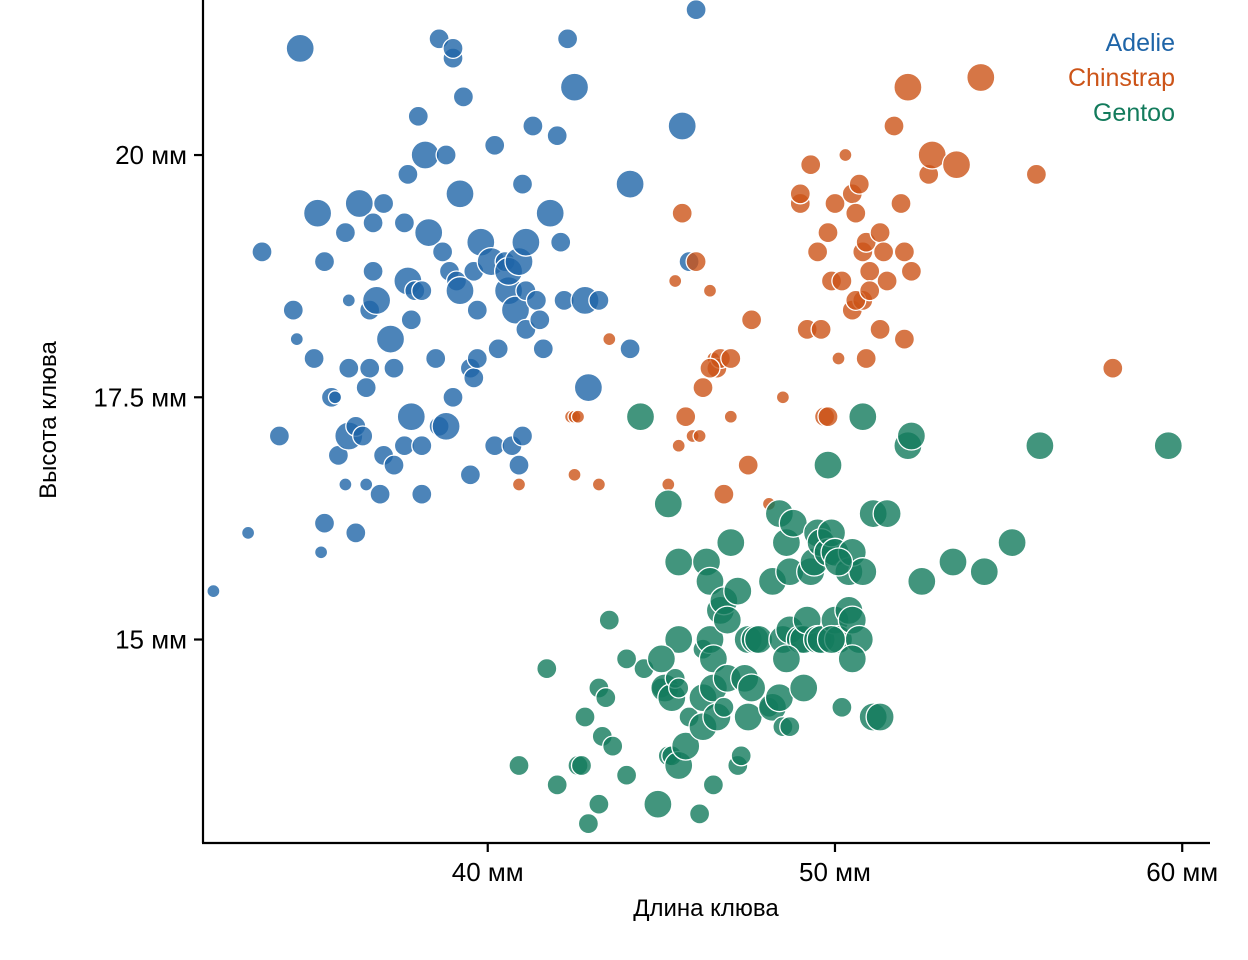 The width and height of the screenshot is (1248, 960). I want to click on legend: Adelie Chinstrap Gentoo, so click(1121, 78).